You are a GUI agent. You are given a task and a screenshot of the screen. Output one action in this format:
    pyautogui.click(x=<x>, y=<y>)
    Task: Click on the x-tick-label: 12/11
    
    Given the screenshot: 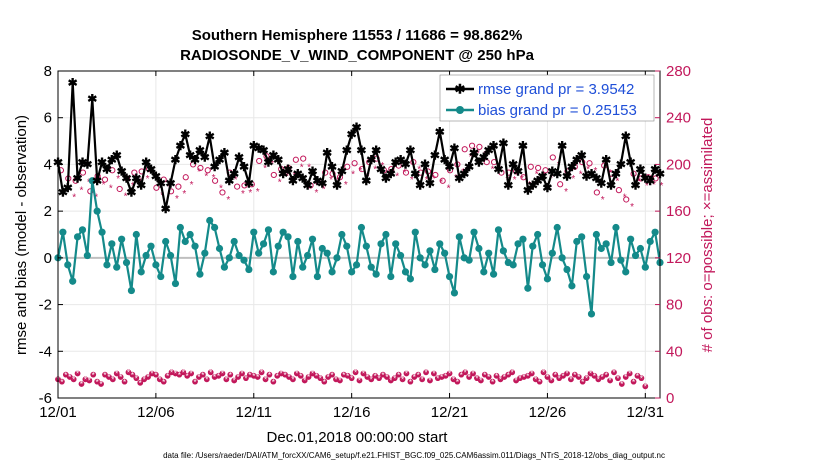 What is the action you would take?
    pyautogui.click(x=254, y=412)
    